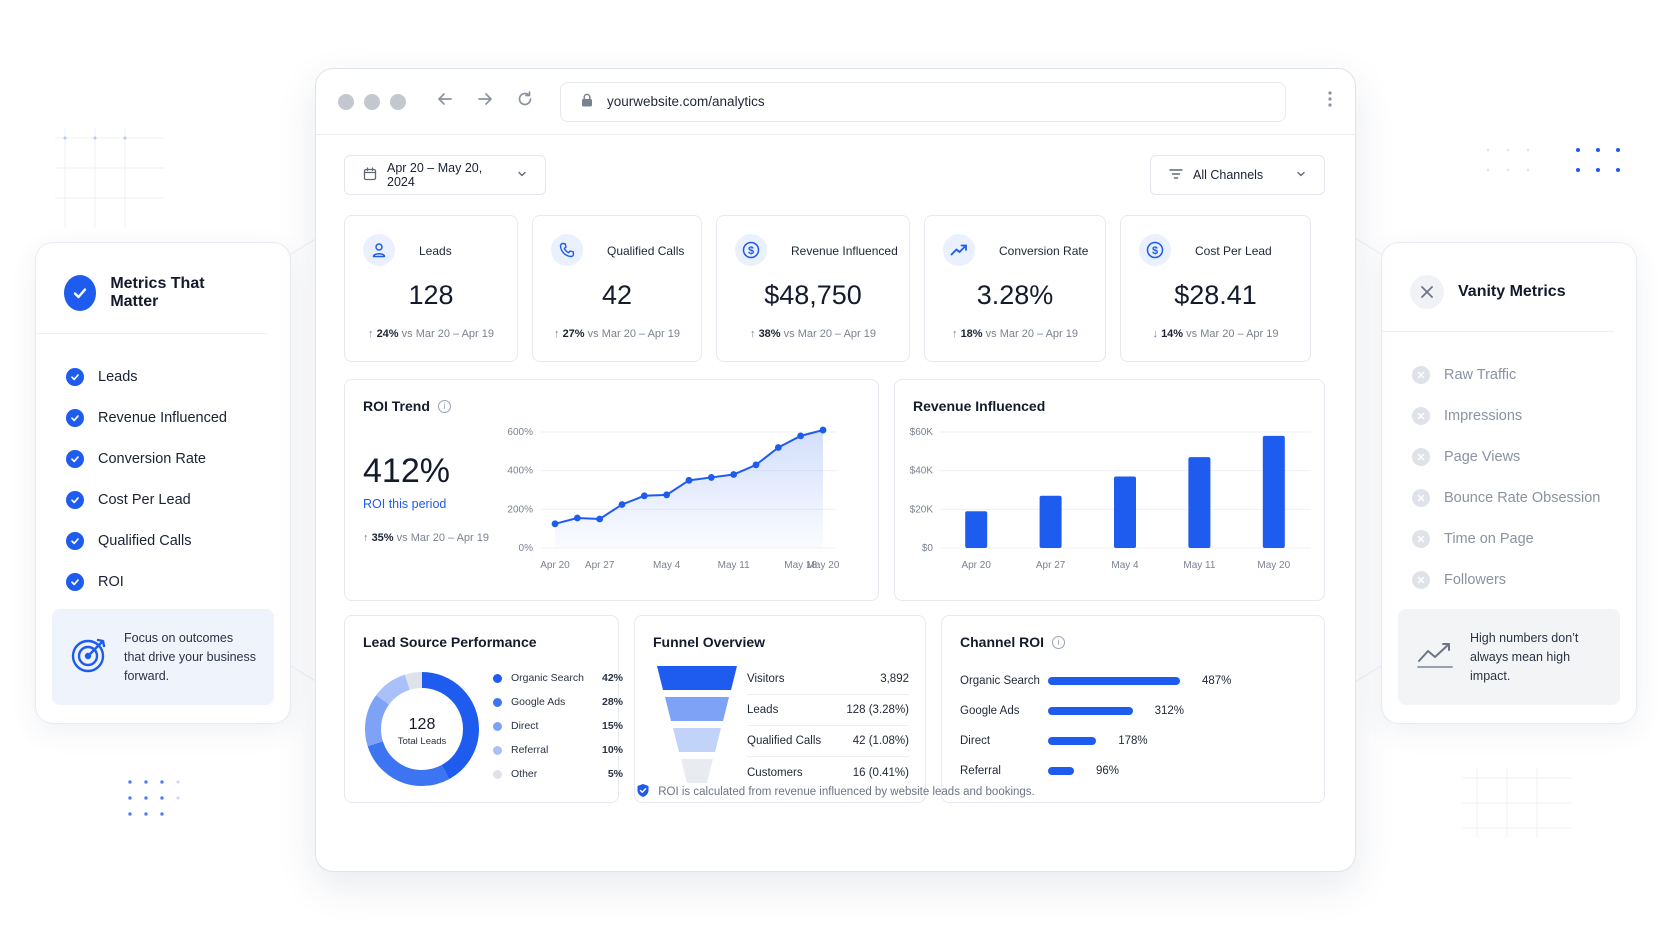  I want to click on lock-icon, so click(587, 101).